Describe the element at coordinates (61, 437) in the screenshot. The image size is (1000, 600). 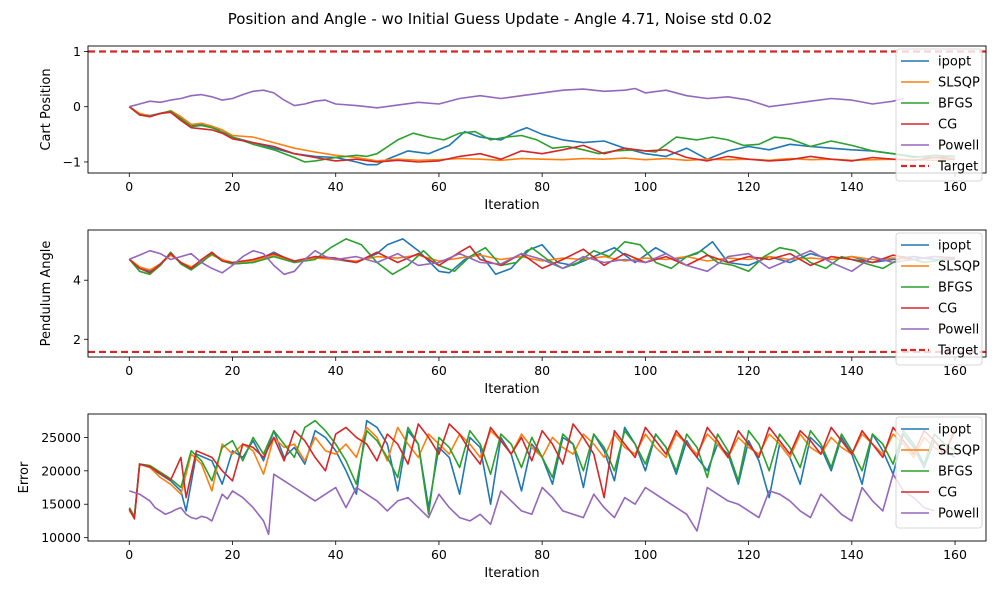
I see `y-tick-label: 25000` at that location.